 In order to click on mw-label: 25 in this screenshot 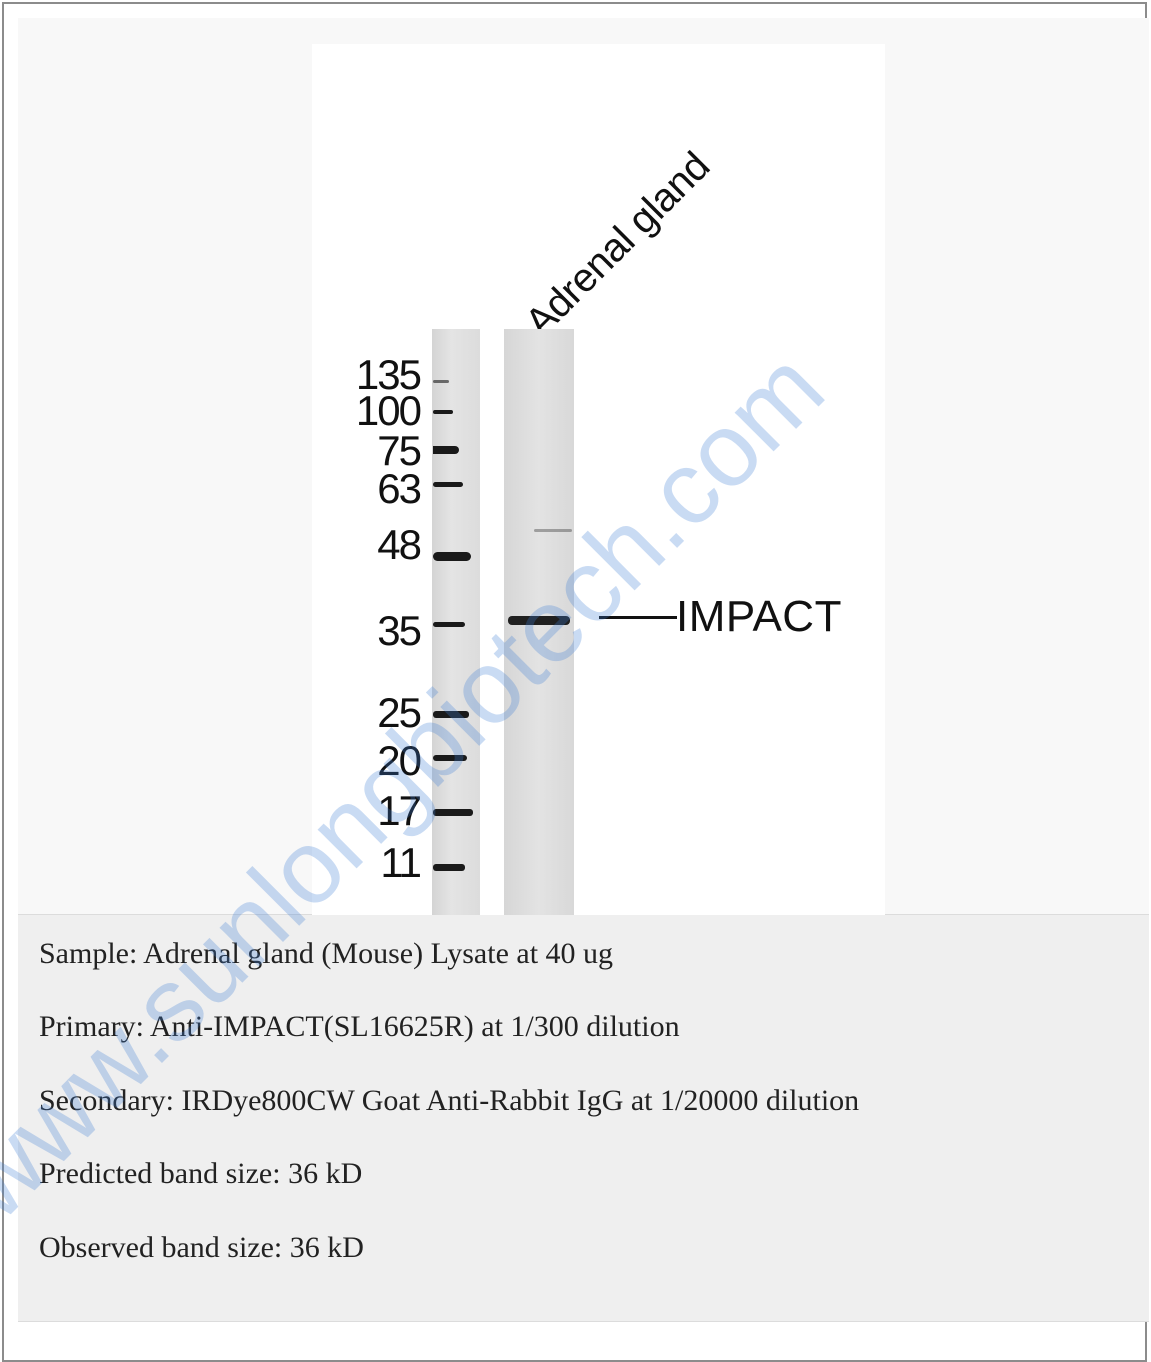, I will do `click(399, 712)`.